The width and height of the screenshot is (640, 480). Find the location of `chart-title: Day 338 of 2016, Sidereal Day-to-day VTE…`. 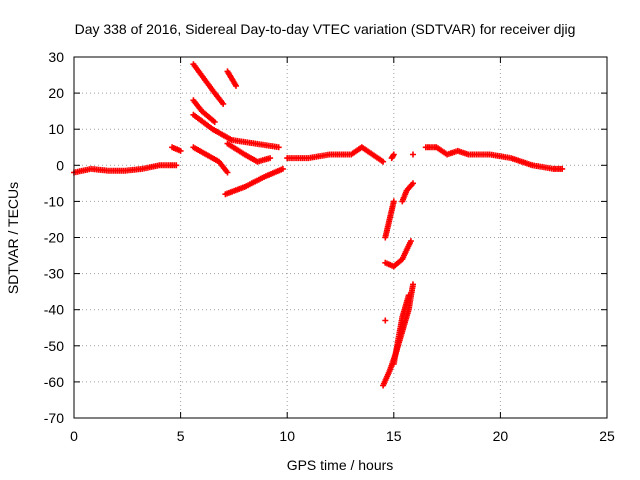

chart-title: Day 338 of 2016, Sidereal Day-to-day VTE… is located at coordinates (325, 29).